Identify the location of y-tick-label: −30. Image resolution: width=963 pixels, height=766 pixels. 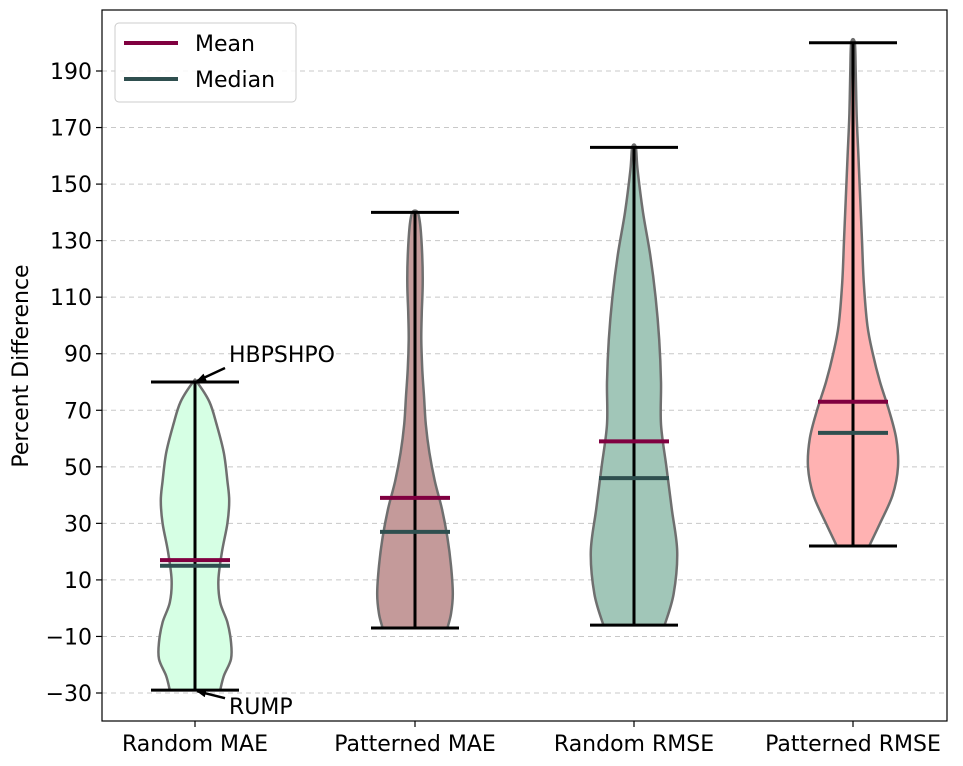
(69, 694).